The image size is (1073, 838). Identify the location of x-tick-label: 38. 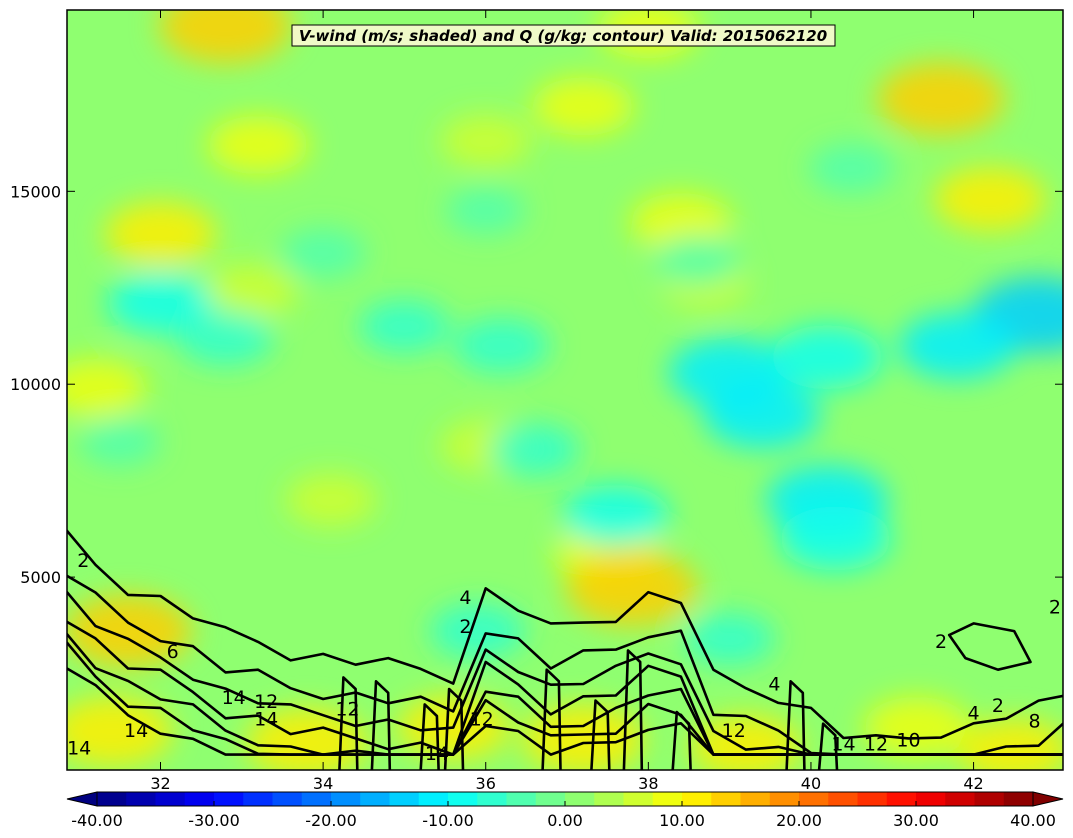
(648, 783).